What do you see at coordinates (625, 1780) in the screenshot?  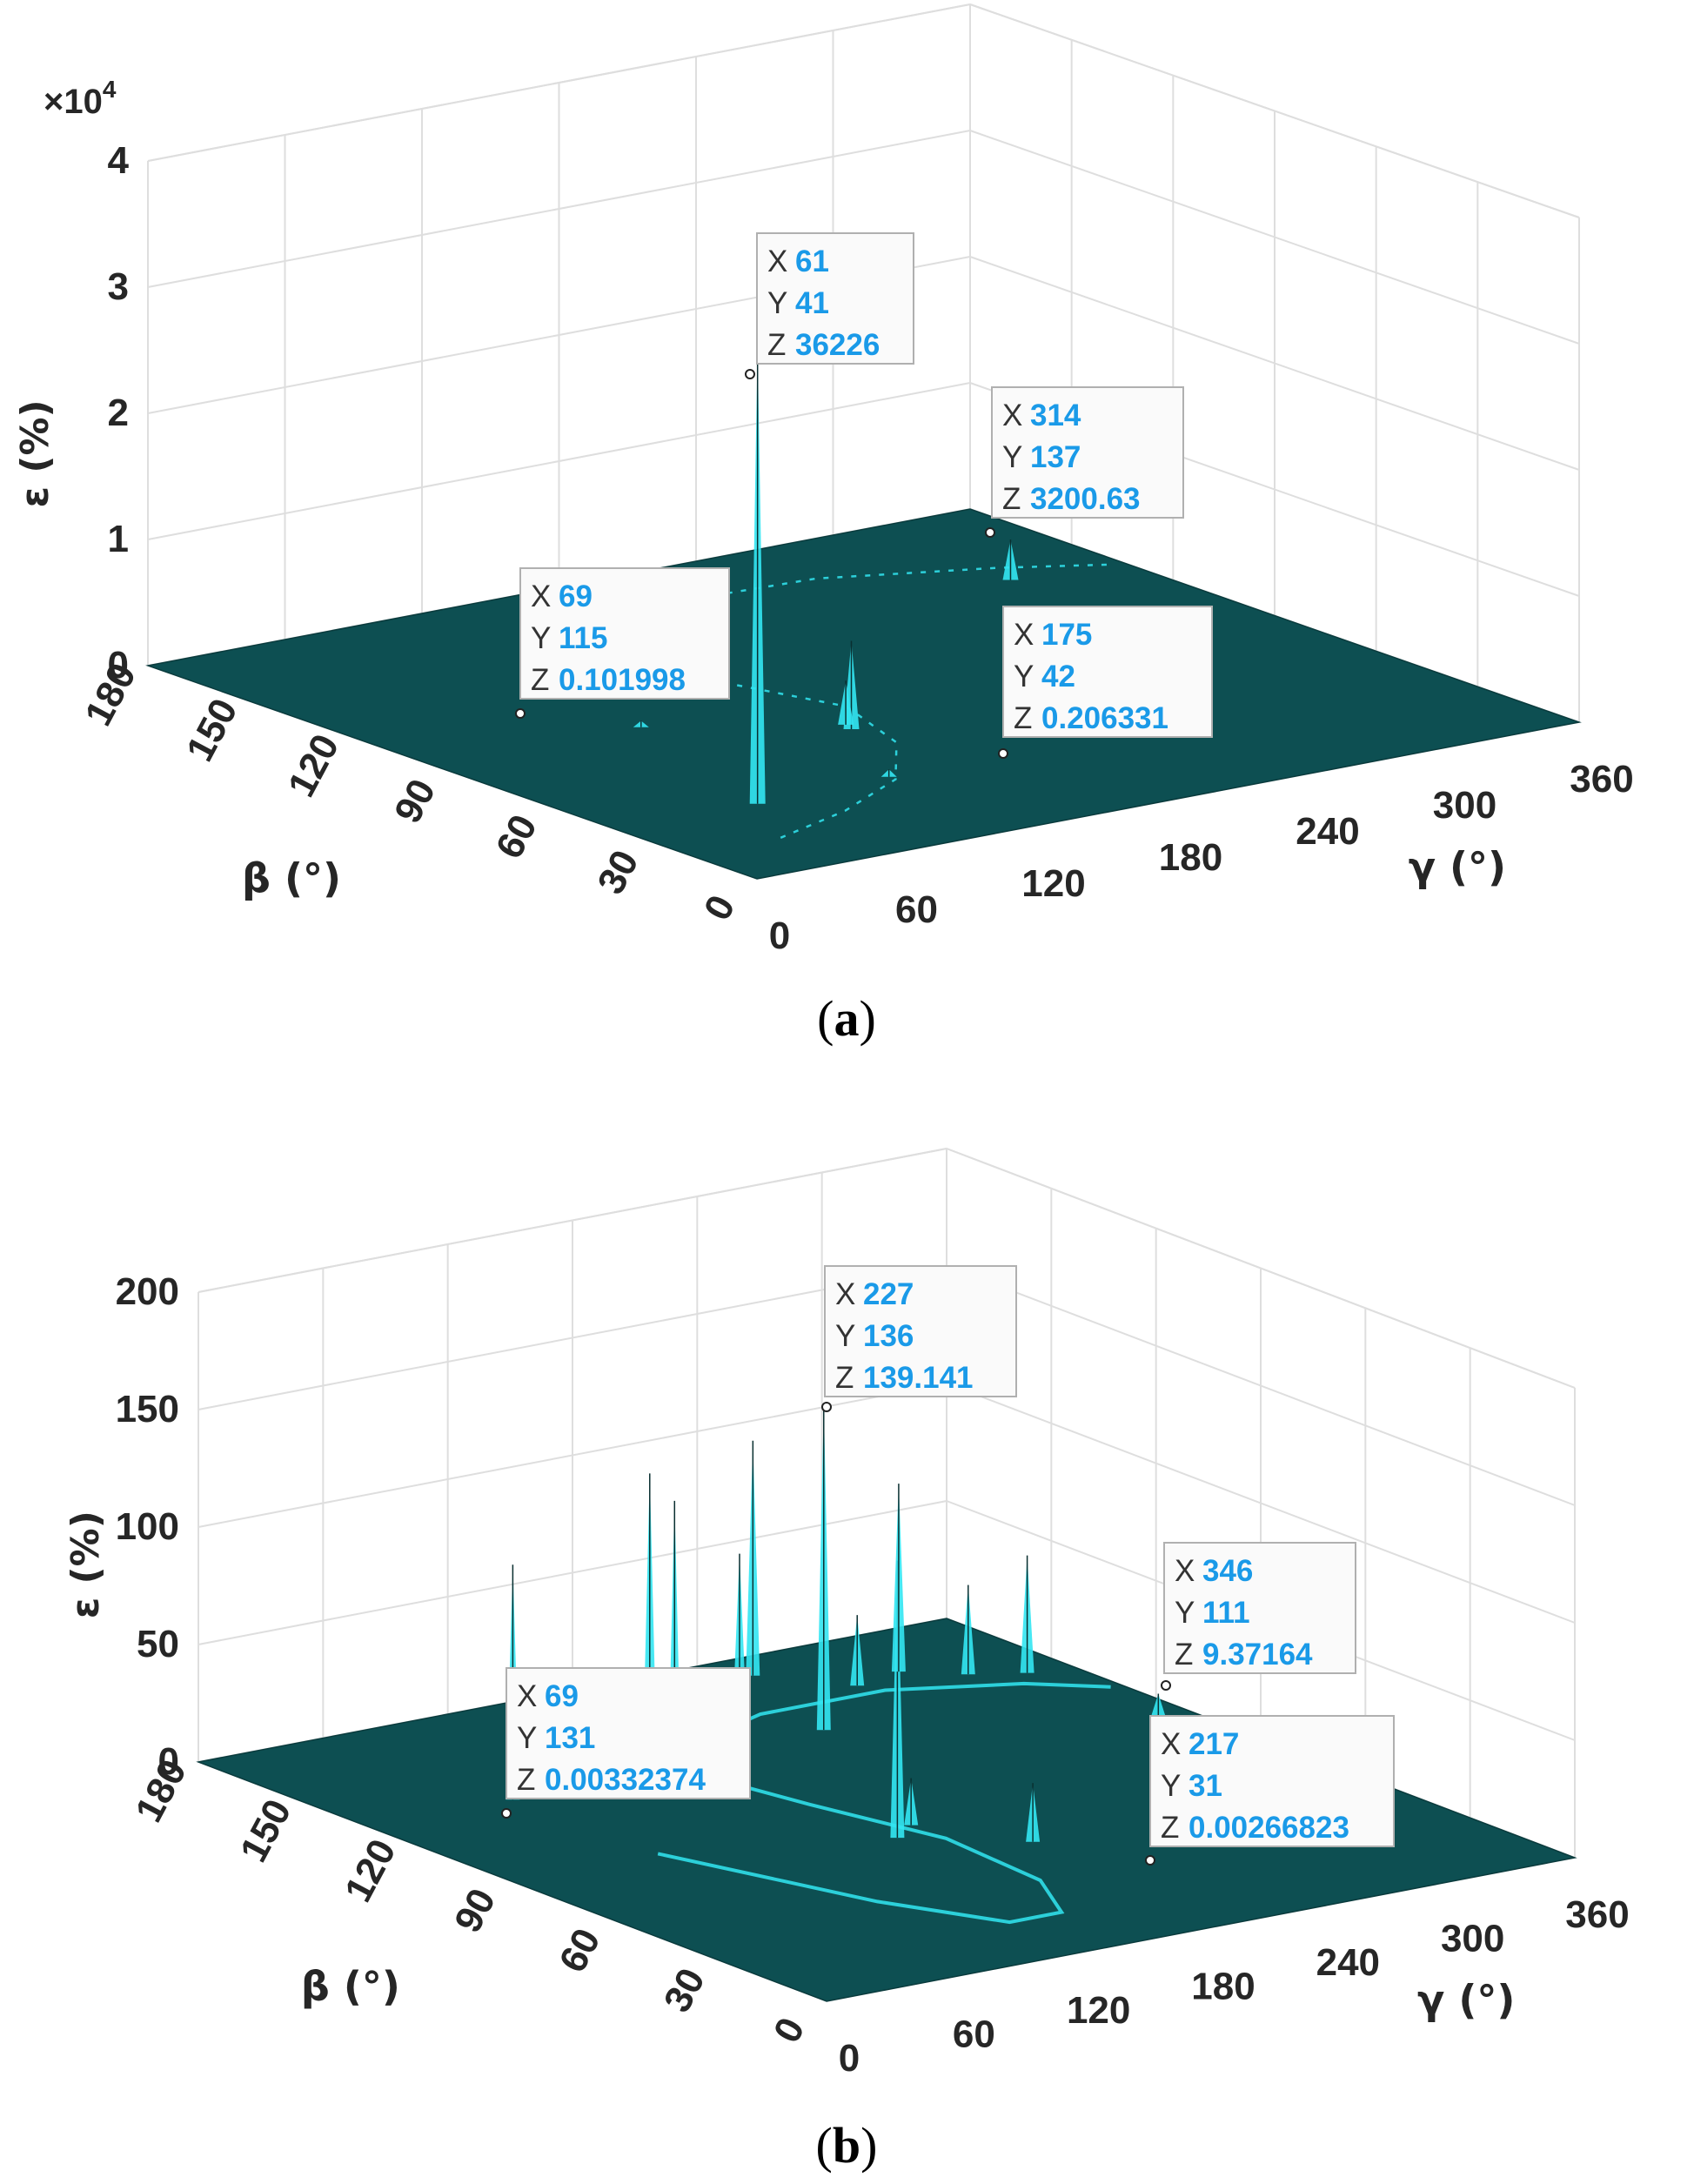 I see `datatip-value: 0.00332374` at bounding box center [625, 1780].